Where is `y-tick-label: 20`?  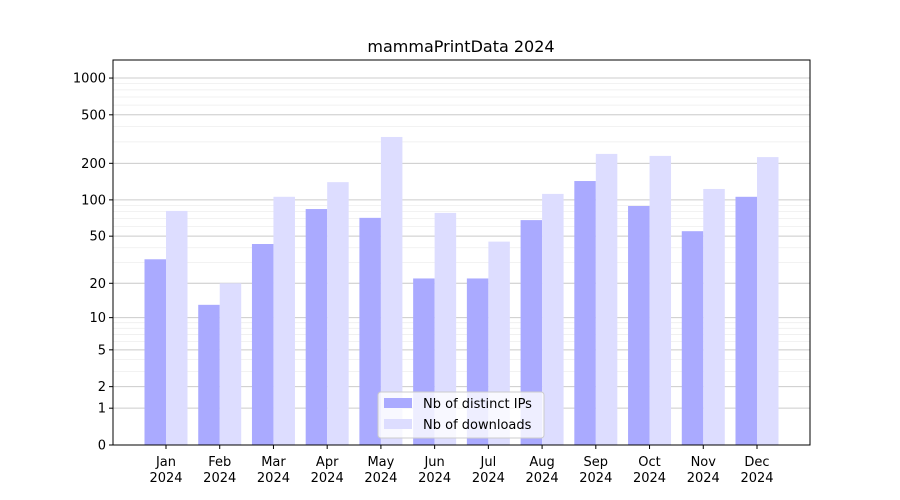
y-tick-label: 20 is located at coordinates (97, 284).